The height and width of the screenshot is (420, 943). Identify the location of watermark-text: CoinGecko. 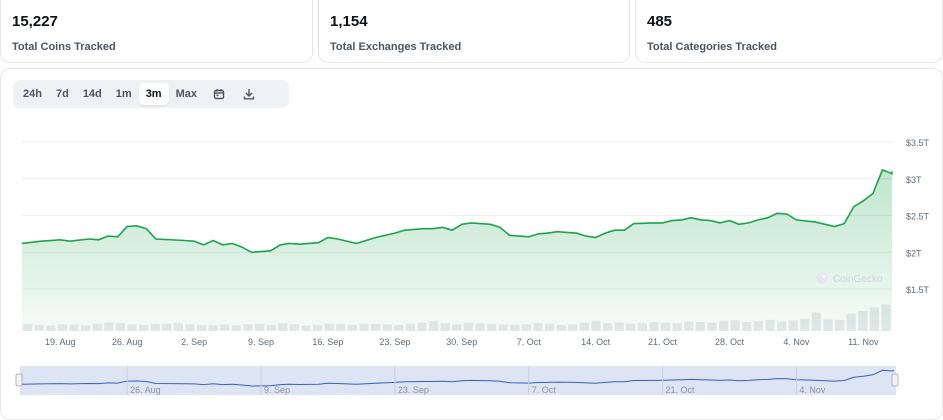
(858, 279).